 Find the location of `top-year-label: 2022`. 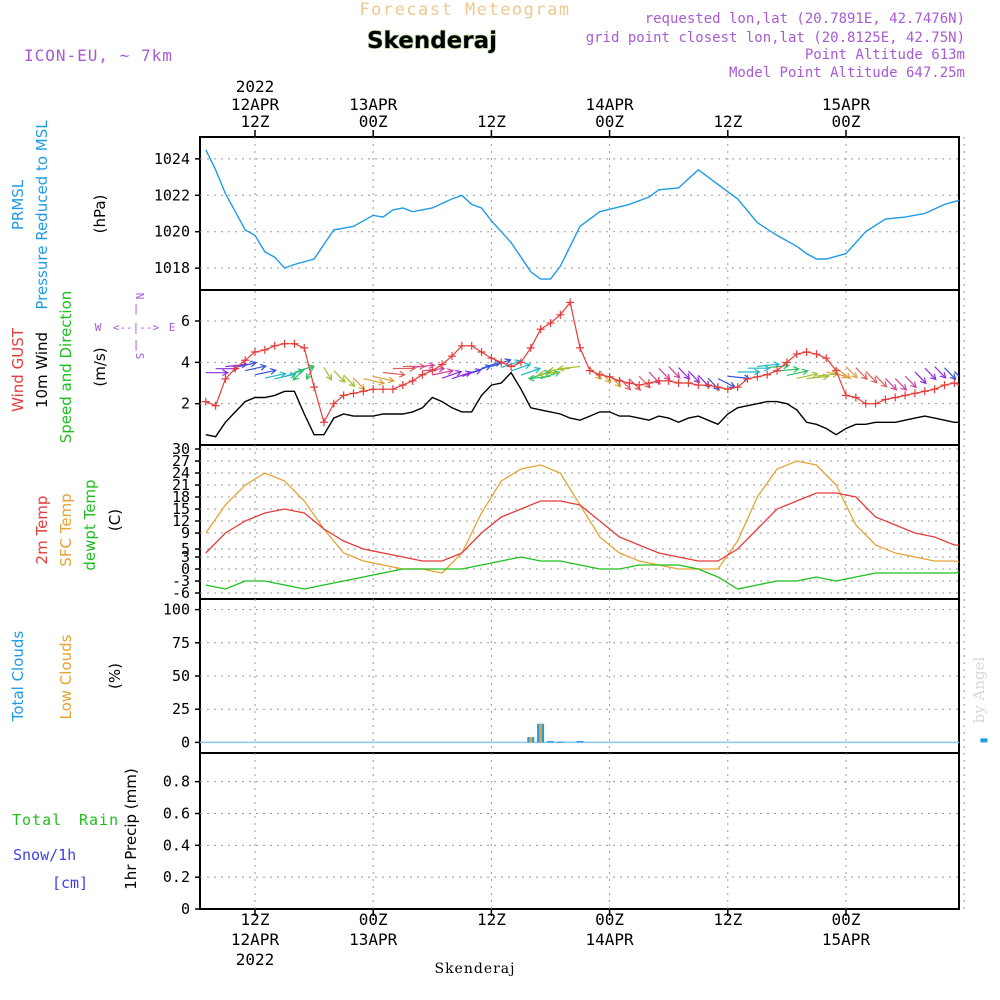

top-year-label: 2022 is located at coordinates (255, 86).